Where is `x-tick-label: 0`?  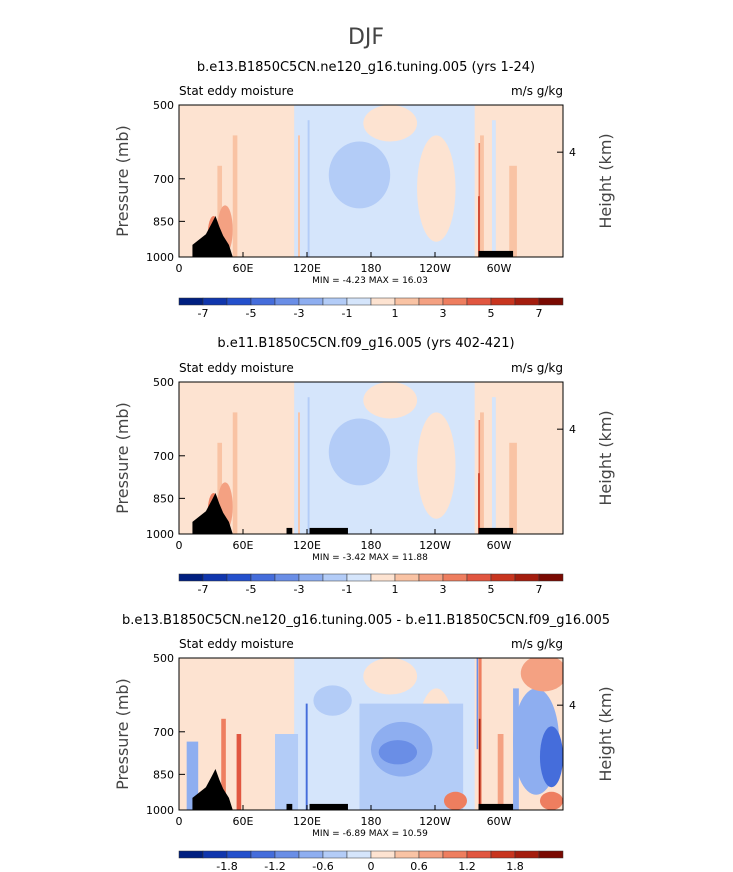 x-tick-label: 0 is located at coordinates (179, 268).